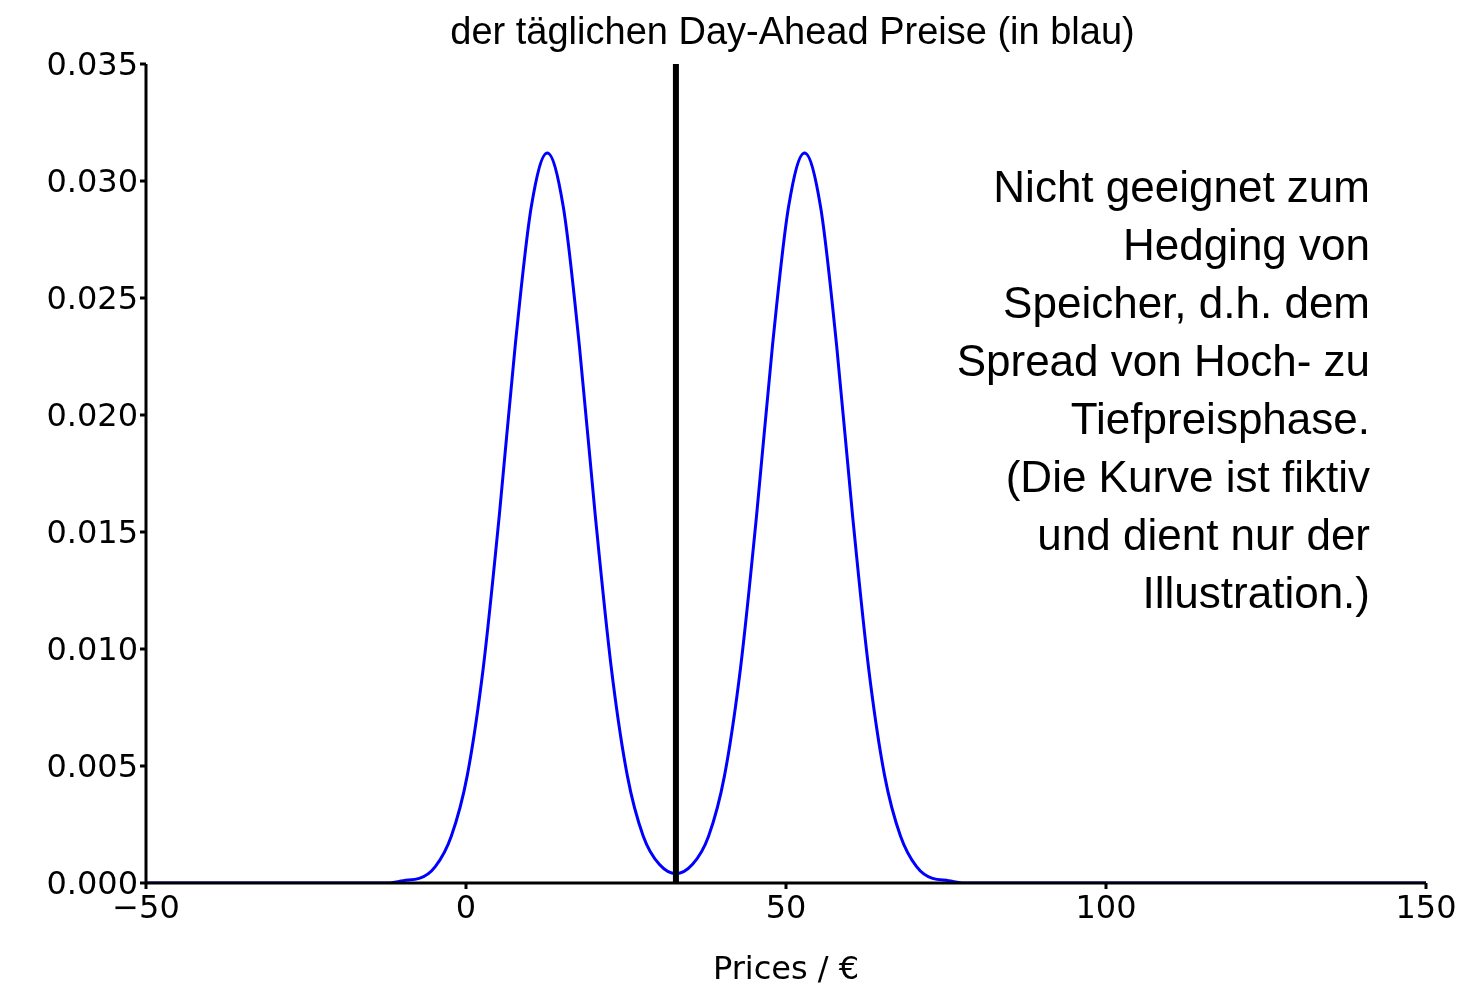 Image resolution: width=1474 pixels, height=997 pixels. What do you see at coordinates (92, 298) in the screenshot?
I see `y-tick-label: 0.025` at bounding box center [92, 298].